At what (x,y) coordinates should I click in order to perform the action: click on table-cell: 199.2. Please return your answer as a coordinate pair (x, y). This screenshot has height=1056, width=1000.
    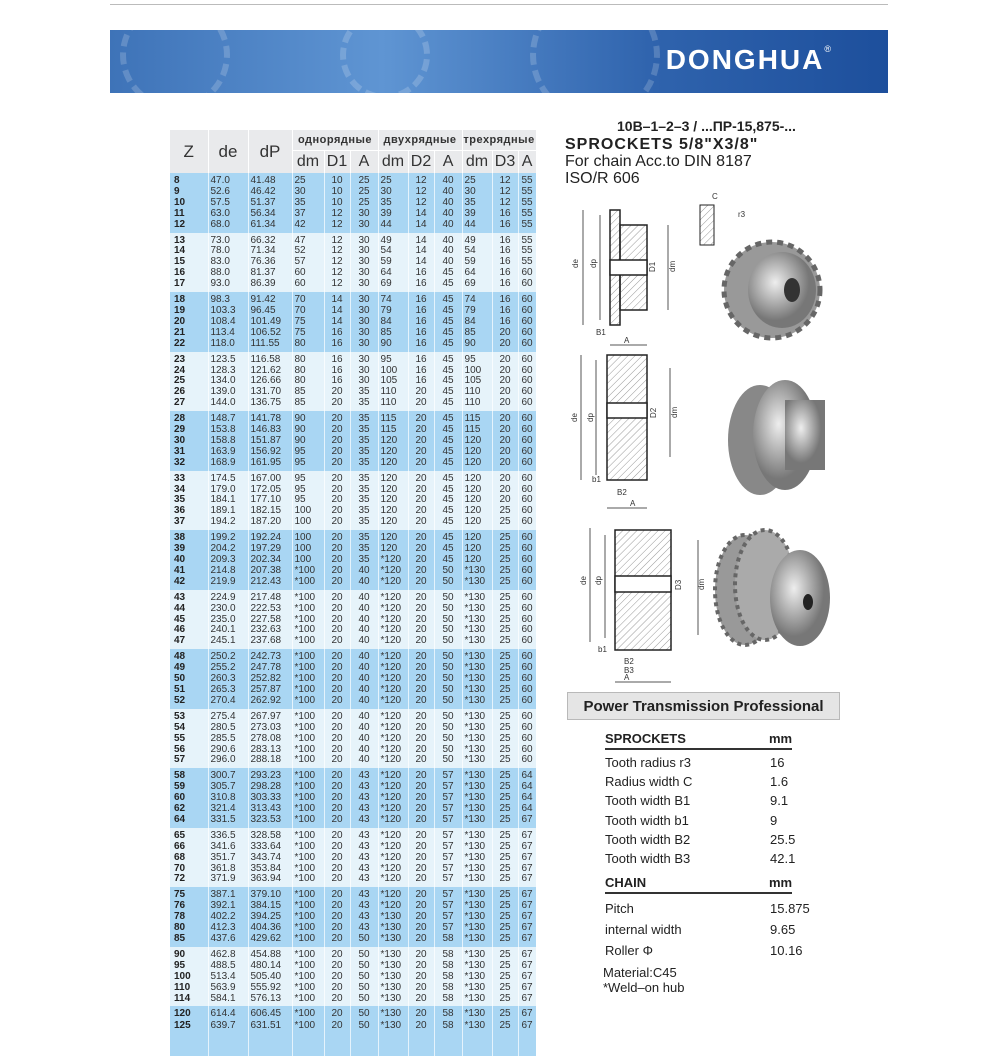
    Looking at the image, I should click on (228, 537).